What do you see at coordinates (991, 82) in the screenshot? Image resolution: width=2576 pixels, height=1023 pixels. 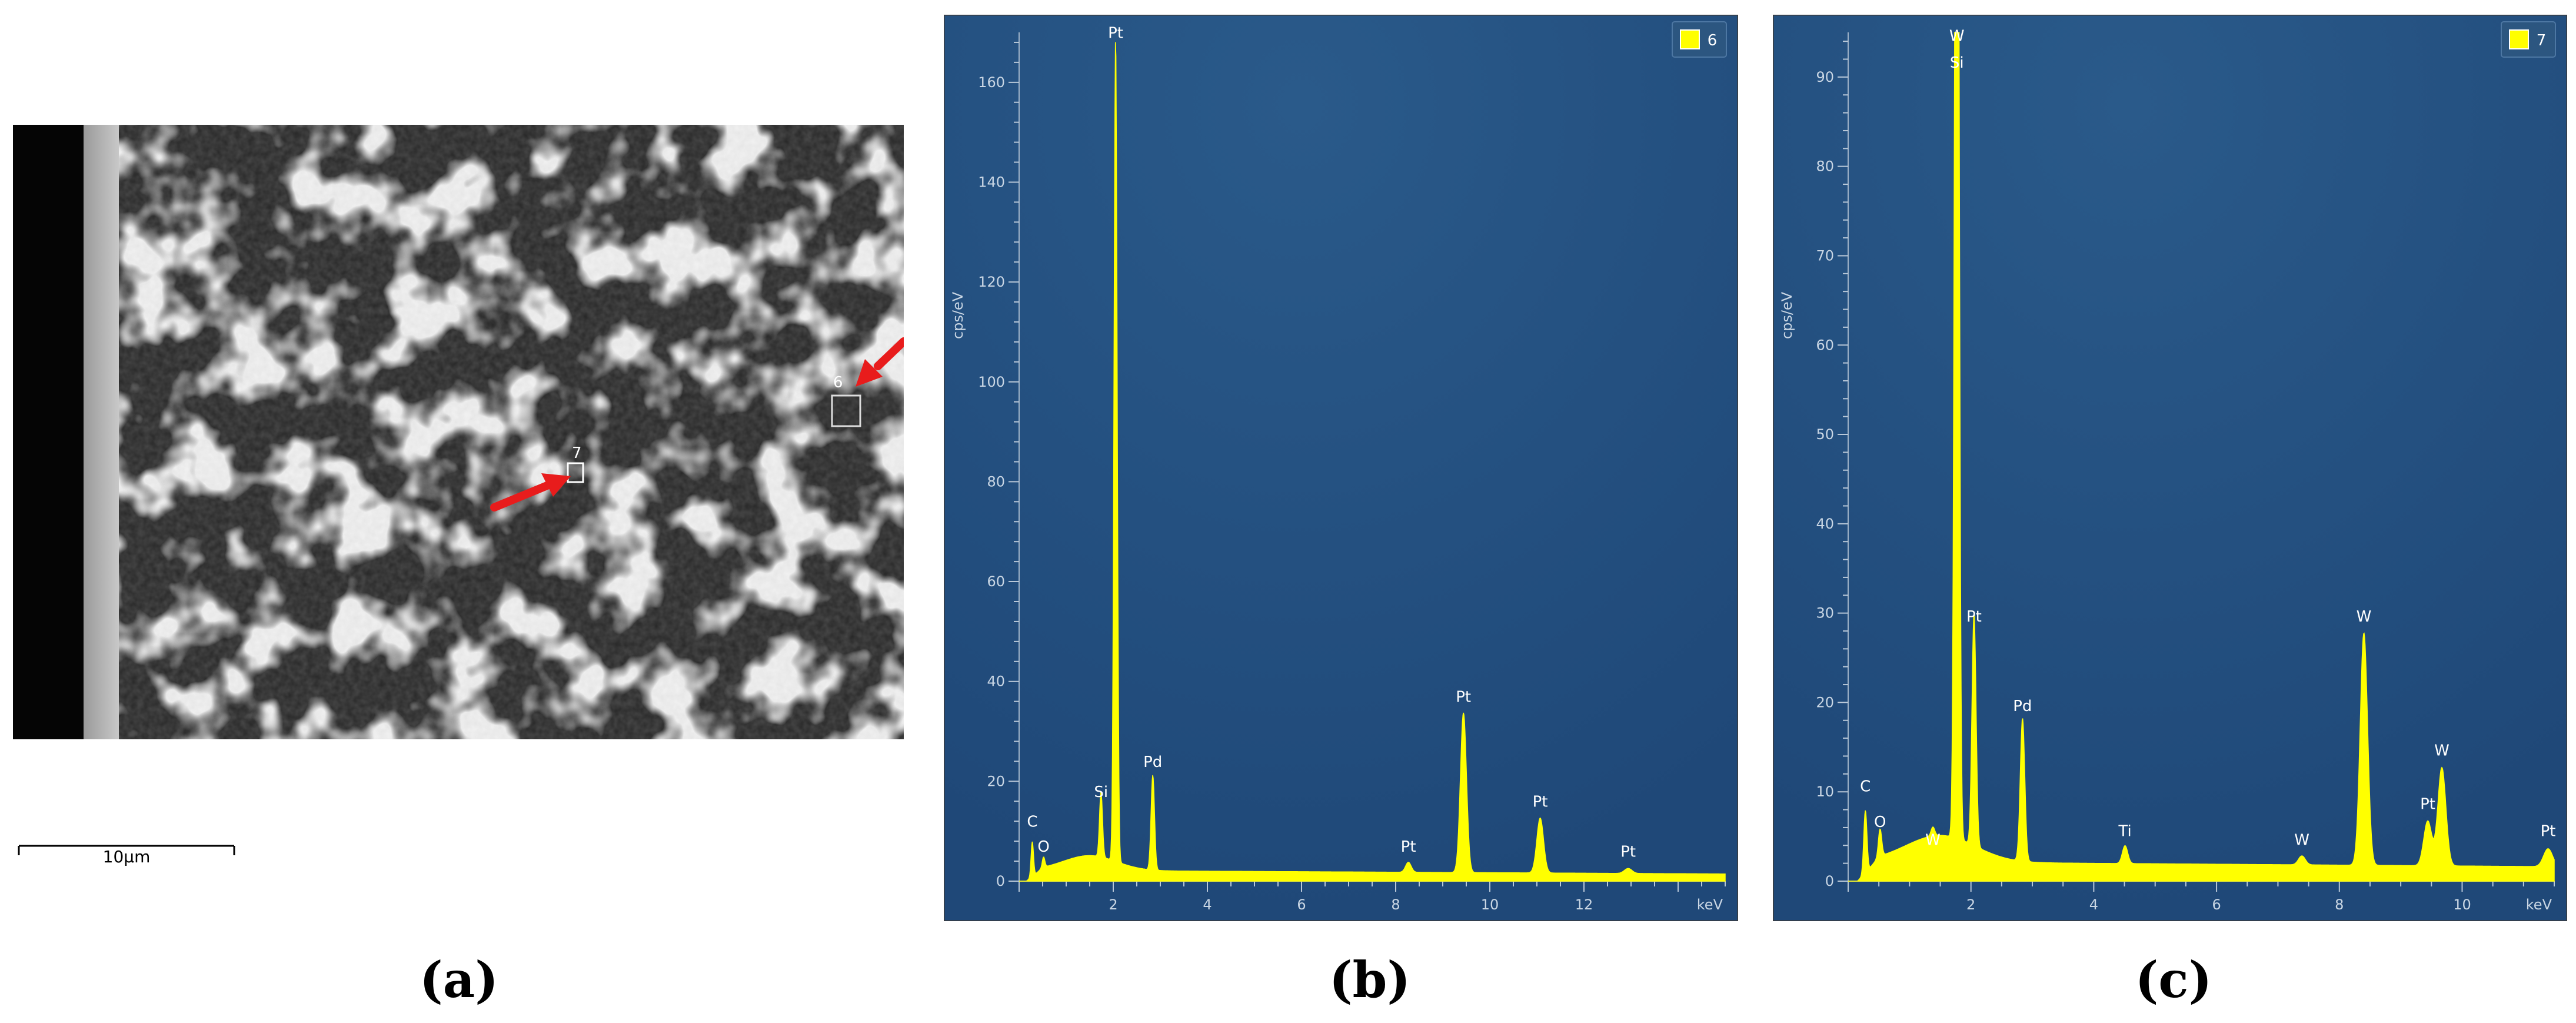 I see `y-tick-label: 160` at bounding box center [991, 82].